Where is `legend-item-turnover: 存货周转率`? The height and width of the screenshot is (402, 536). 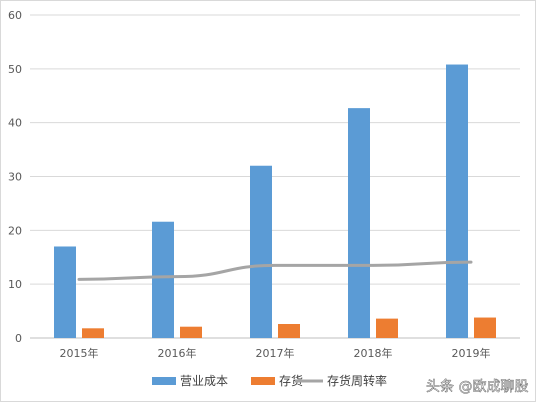
legend-item-turnover: 存货周转率 is located at coordinates (341, 380).